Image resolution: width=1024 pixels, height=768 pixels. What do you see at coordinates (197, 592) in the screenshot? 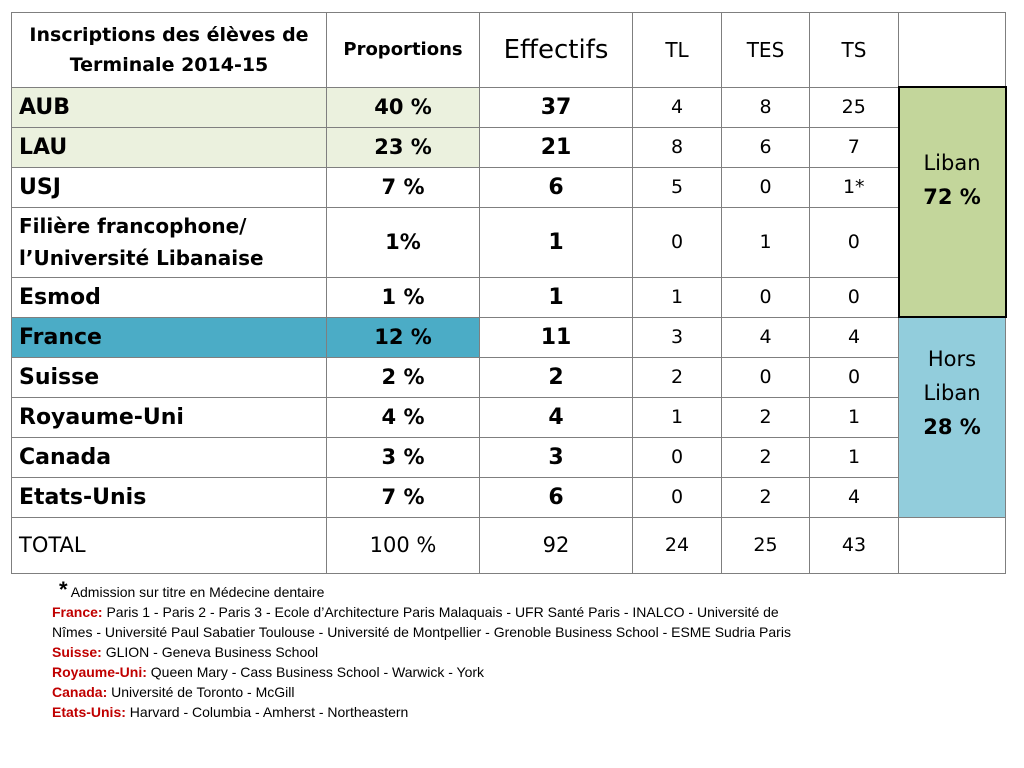
I see `footnote-admission-text: Admission sur titre en Médecine dentaire` at bounding box center [197, 592].